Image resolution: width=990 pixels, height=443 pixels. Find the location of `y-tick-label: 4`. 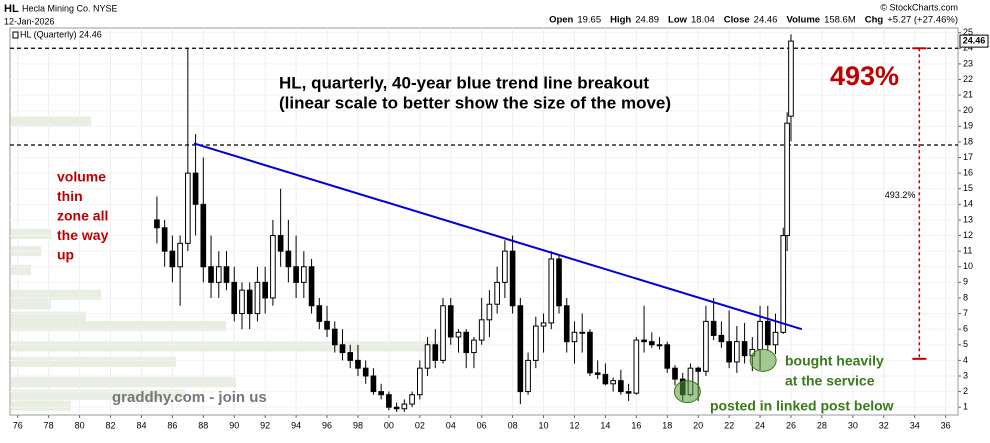

y-tick-label: 4 is located at coordinates (965, 360).